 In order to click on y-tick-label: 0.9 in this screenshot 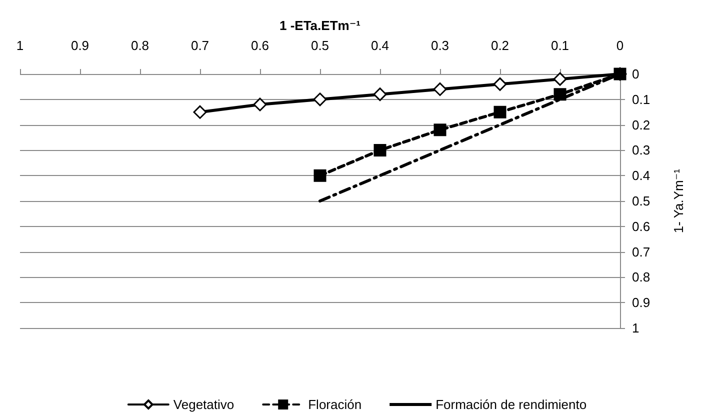, I will do `click(641, 302)`.